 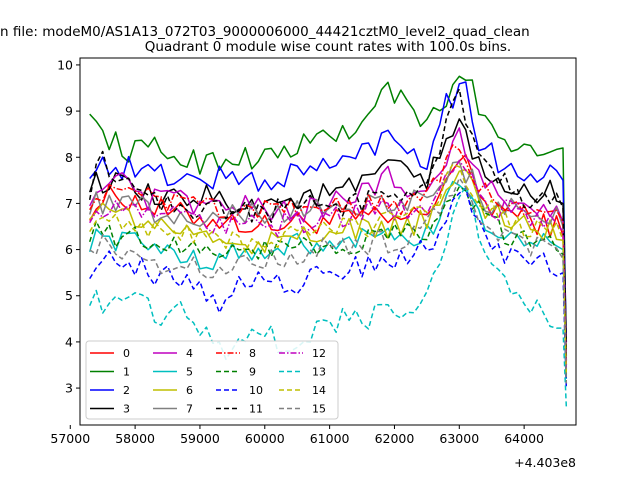 I want to click on y-tick-label: 6, so click(x=69, y=249).